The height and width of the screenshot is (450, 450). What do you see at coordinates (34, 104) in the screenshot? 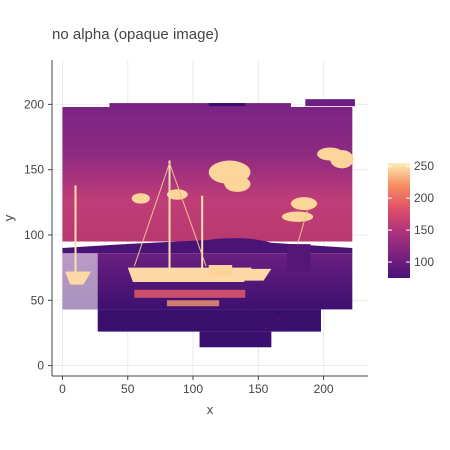
I see `y-tick-label: 200` at bounding box center [34, 104].